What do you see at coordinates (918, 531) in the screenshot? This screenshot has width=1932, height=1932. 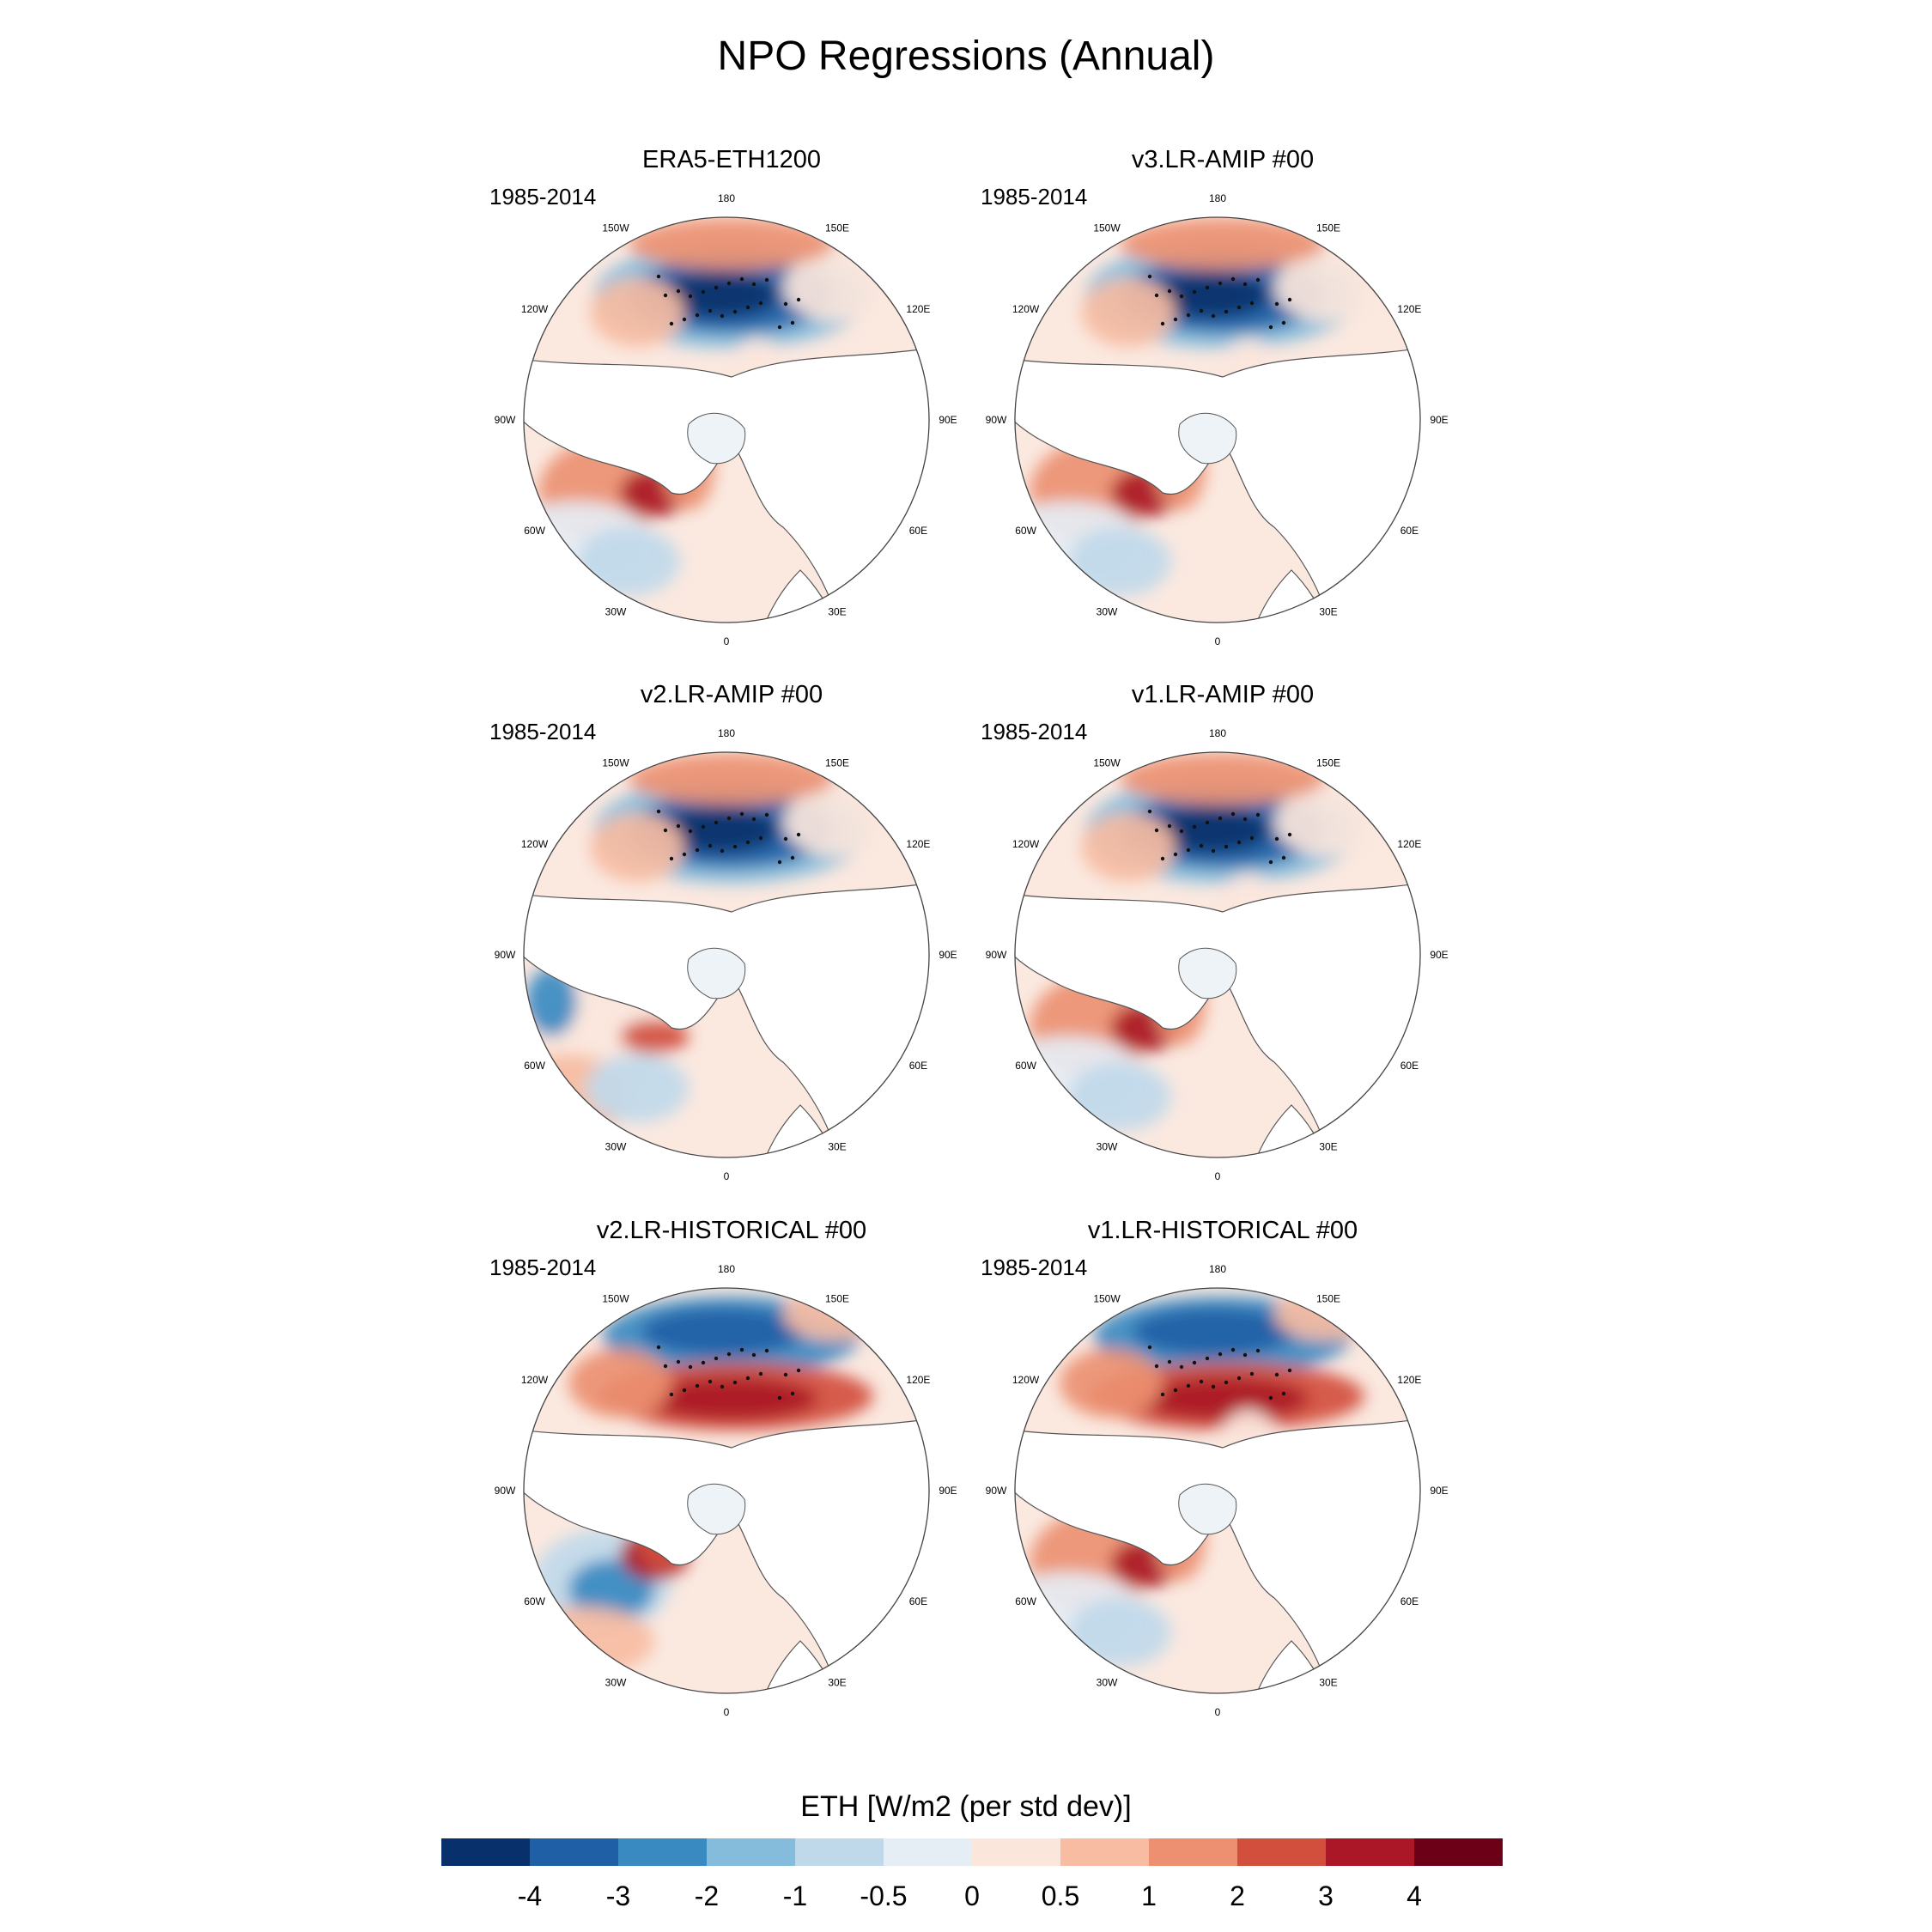 I see `longitude-label: 60E` at bounding box center [918, 531].